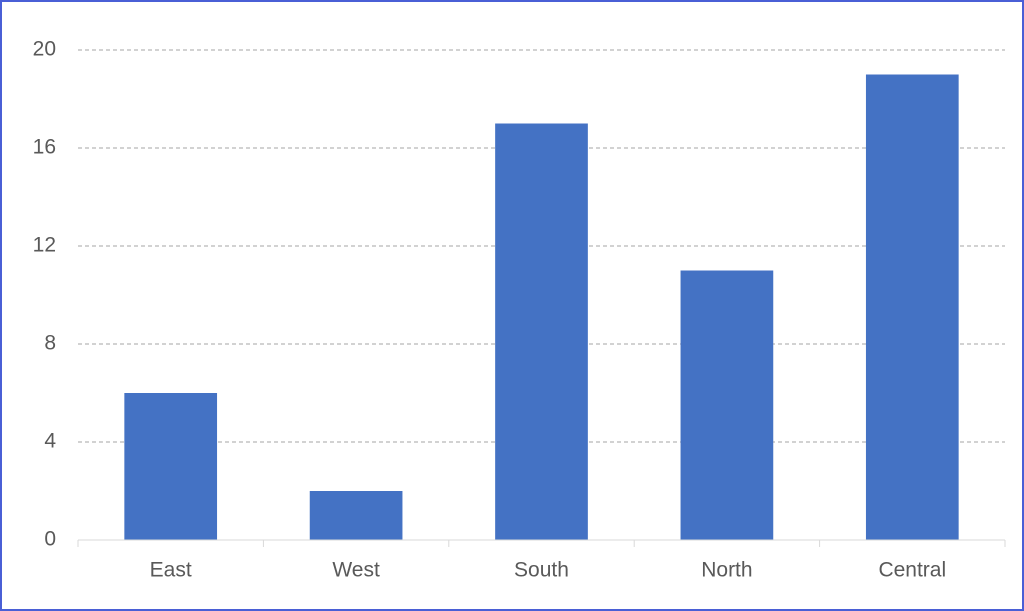 The image size is (1024, 611). I want to click on x-tick-label: East, so click(171, 570).